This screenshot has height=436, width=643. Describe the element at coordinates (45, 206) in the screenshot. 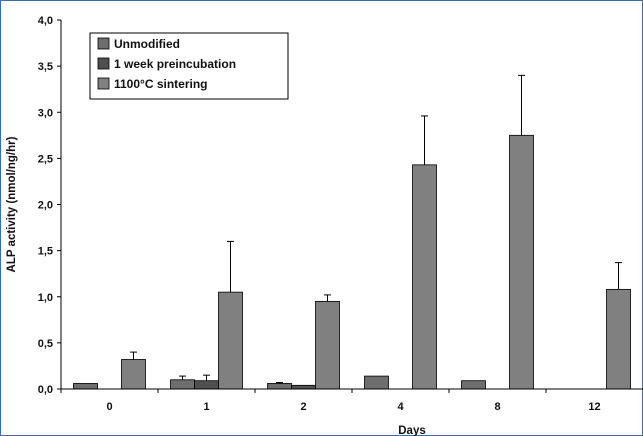

I see `y-tick-label: 2,0` at that location.